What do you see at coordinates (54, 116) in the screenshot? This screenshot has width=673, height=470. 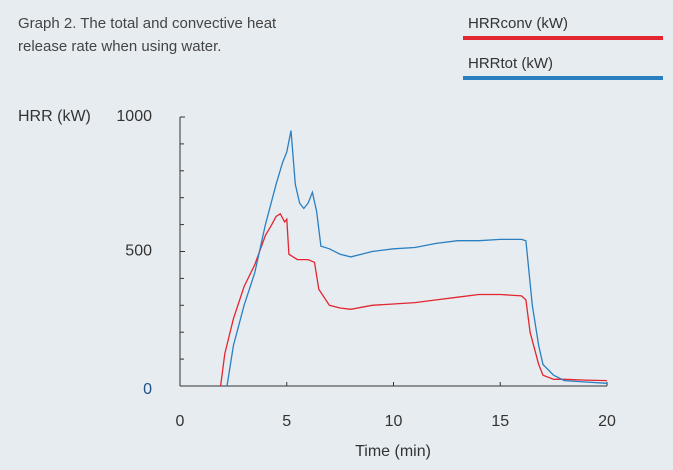 I see `y-axis-label: HRR (kW)` at bounding box center [54, 116].